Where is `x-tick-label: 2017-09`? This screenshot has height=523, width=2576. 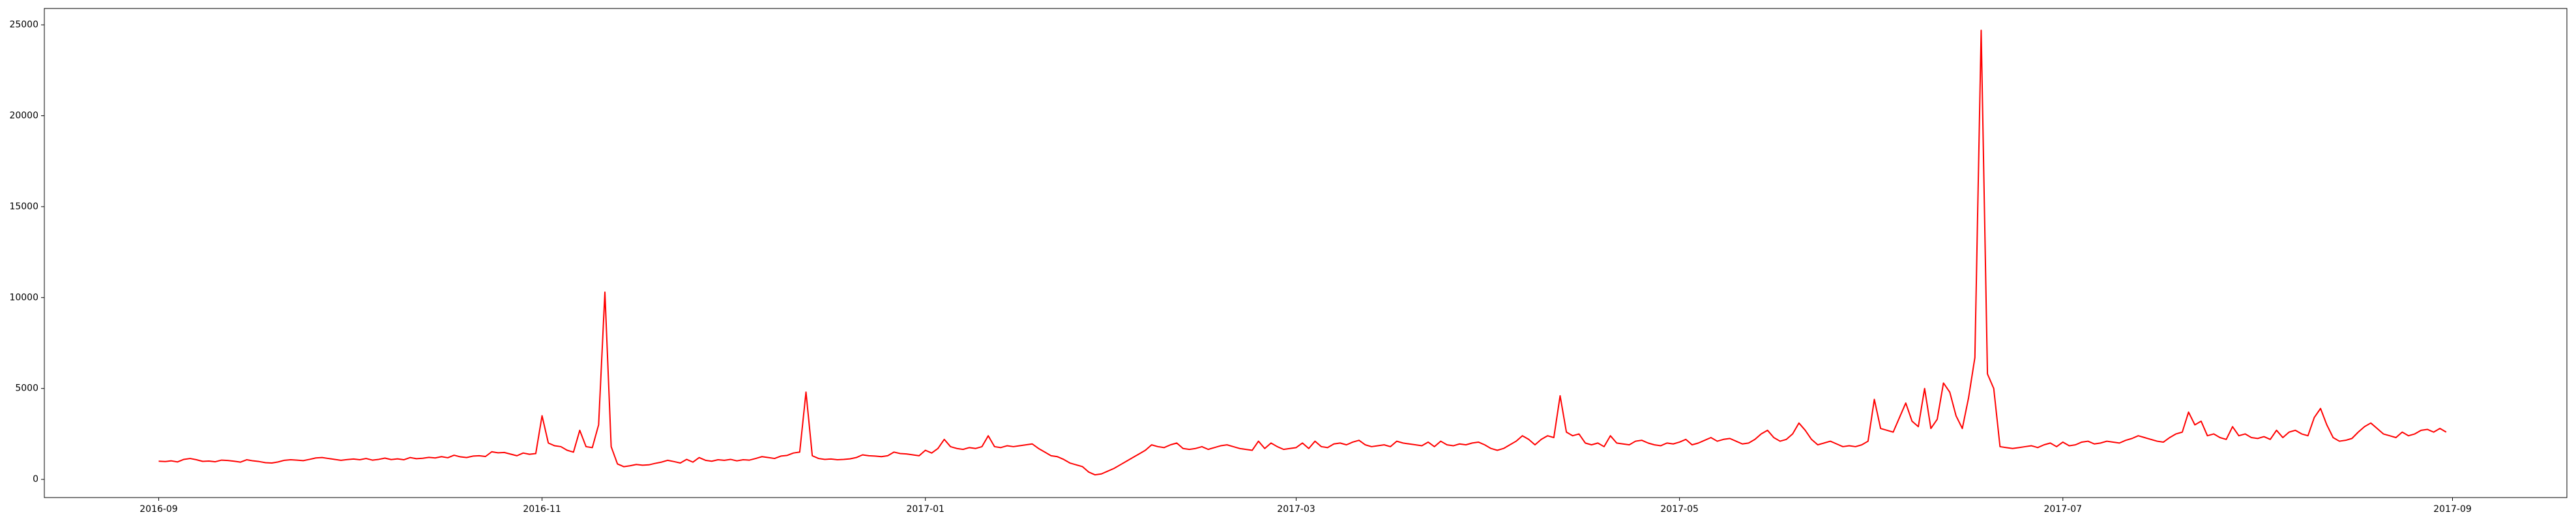
x-tick-label: 2017-09 is located at coordinates (2452, 509).